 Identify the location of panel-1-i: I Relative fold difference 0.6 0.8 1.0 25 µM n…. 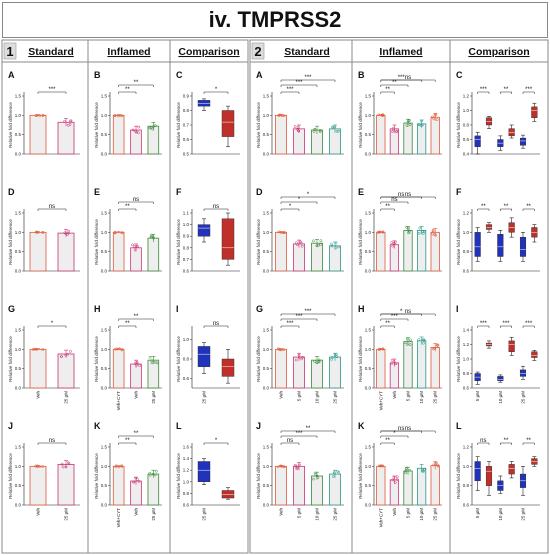
(208, 354).